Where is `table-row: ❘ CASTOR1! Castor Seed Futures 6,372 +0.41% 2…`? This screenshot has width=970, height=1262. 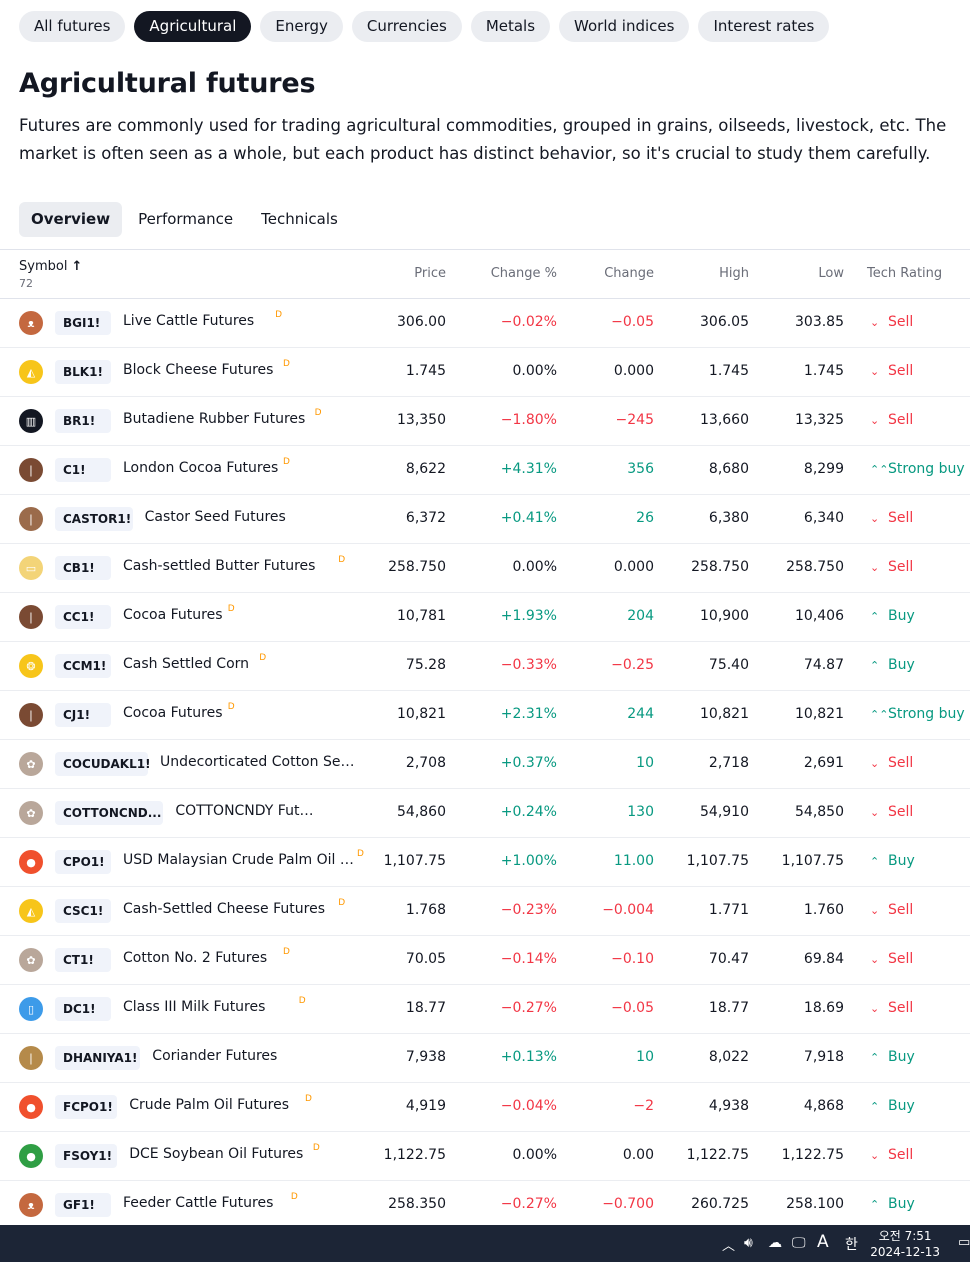 table-row: ❘ CASTOR1! Castor Seed Futures 6,372 +0.41% 2… is located at coordinates (485, 519).